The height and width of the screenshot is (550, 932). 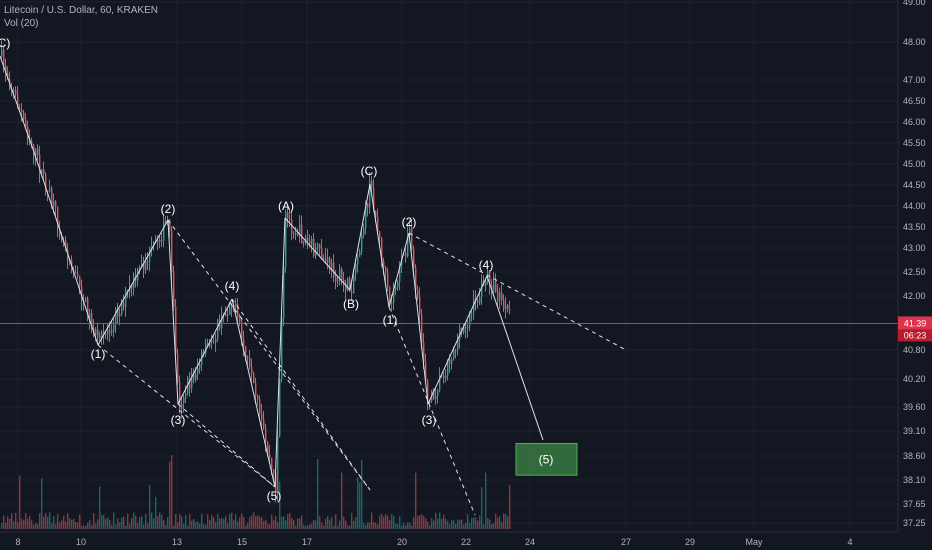 What do you see at coordinates (429, 420) in the screenshot?
I see `wave-label-12: (3)` at bounding box center [429, 420].